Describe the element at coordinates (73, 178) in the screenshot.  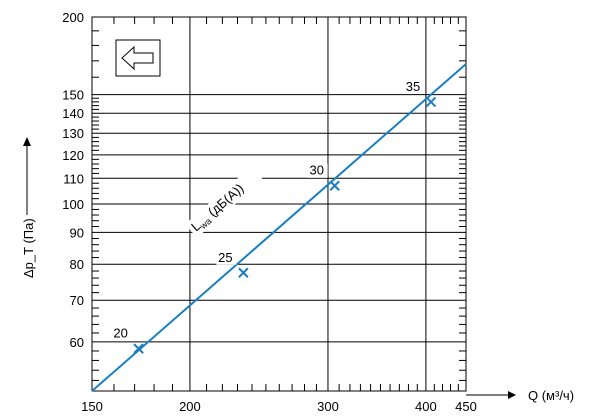
I see `y-tick-label-110: 110` at that location.